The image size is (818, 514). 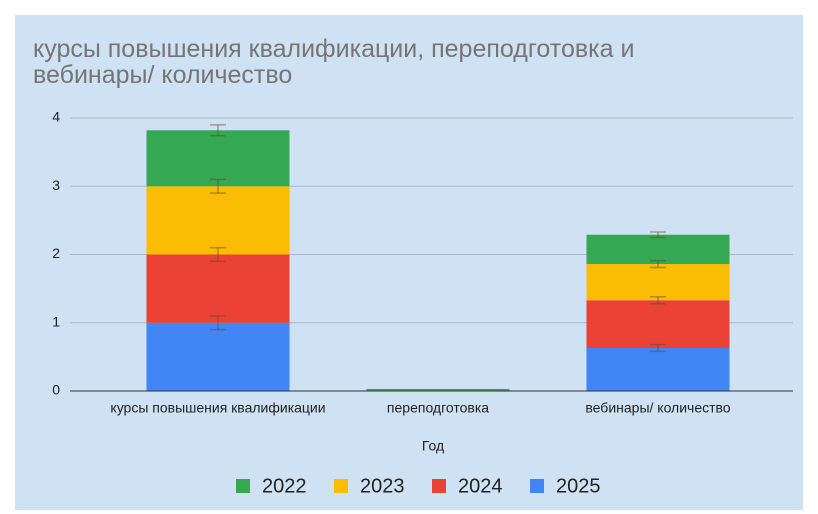 What do you see at coordinates (217, 408) in the screenshot?
I see `x-tick-label: курсы повышения квалификации` at bounding box center [217, 408].